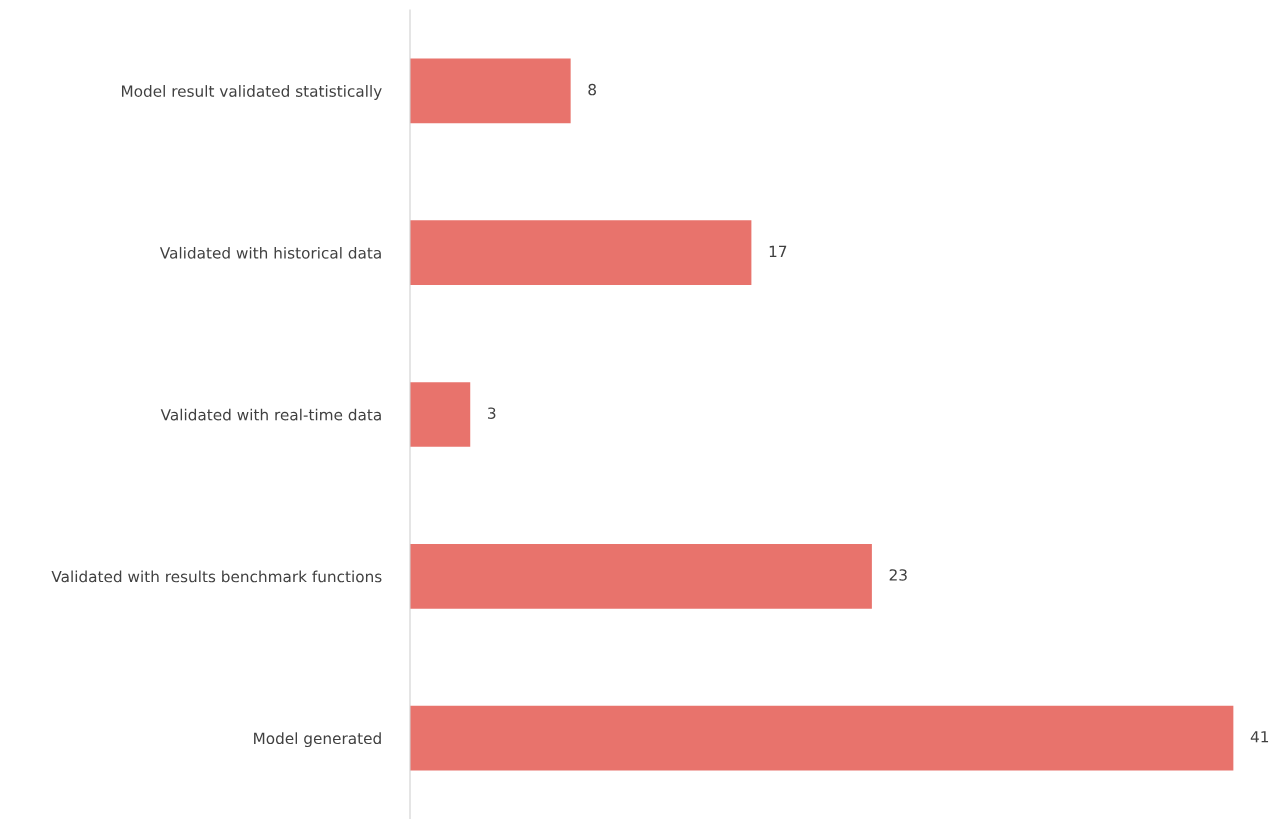 The height and width of the screenshot is (819, 1277). I want to click on y-tick-label: Model generated, so click(317, 740).